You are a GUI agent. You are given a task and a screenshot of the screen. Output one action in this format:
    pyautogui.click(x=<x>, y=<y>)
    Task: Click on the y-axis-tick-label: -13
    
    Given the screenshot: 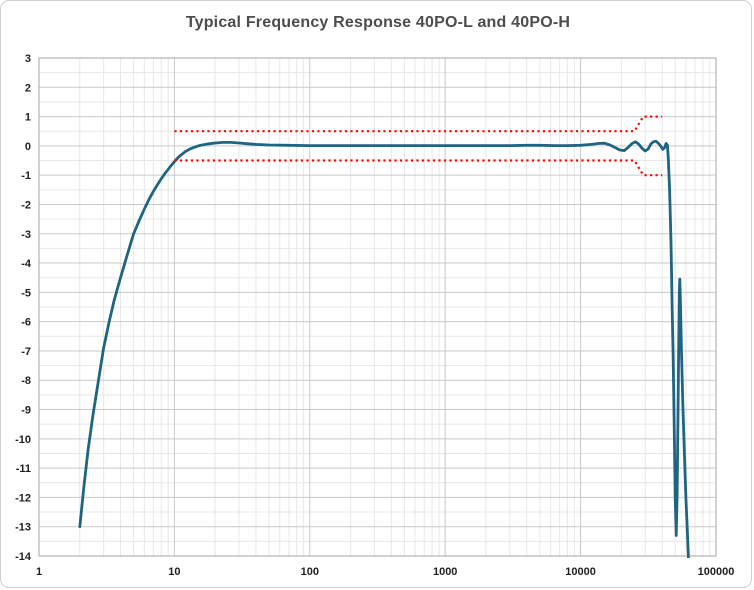 What is the action you would take?
    pyautogui.click(x=23, y=528)
    